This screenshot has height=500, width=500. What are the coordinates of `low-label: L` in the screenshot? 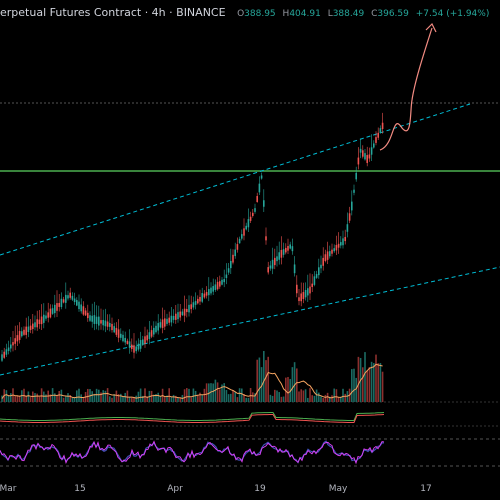 It's located at (330, 14).